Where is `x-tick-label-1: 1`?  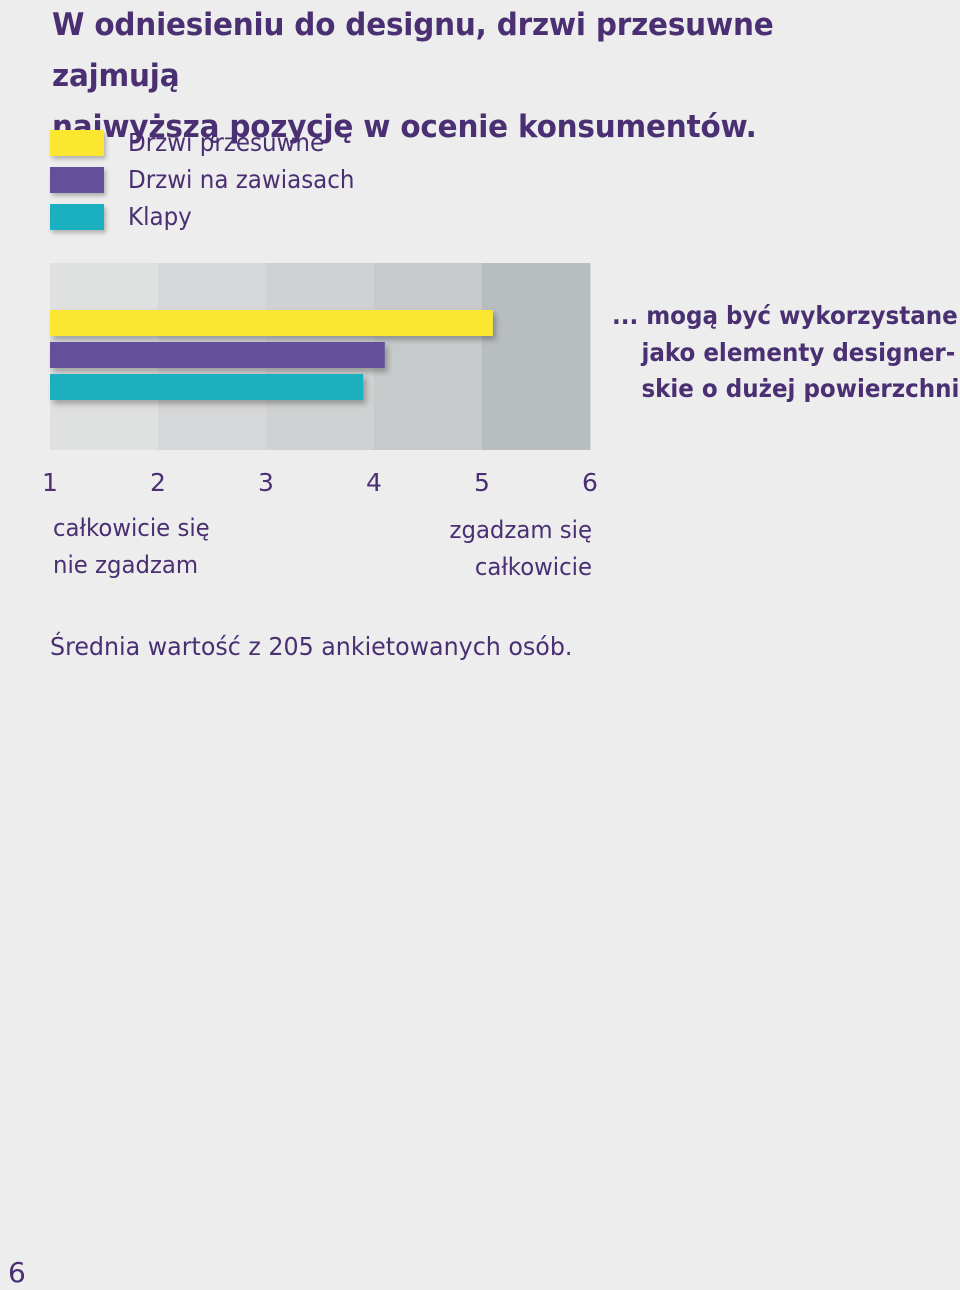
x-tick-label-1: 1 is located at coordinates (50, 482).